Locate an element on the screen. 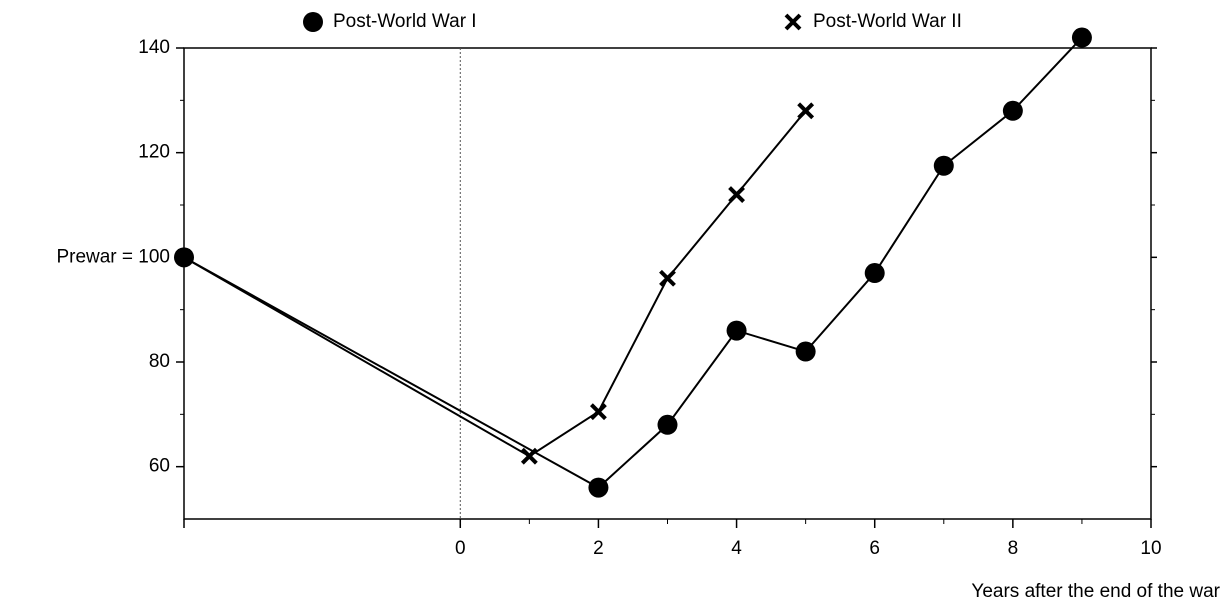  x-axis-label: Years after the end of the war is located at coordinates (1095, 591).